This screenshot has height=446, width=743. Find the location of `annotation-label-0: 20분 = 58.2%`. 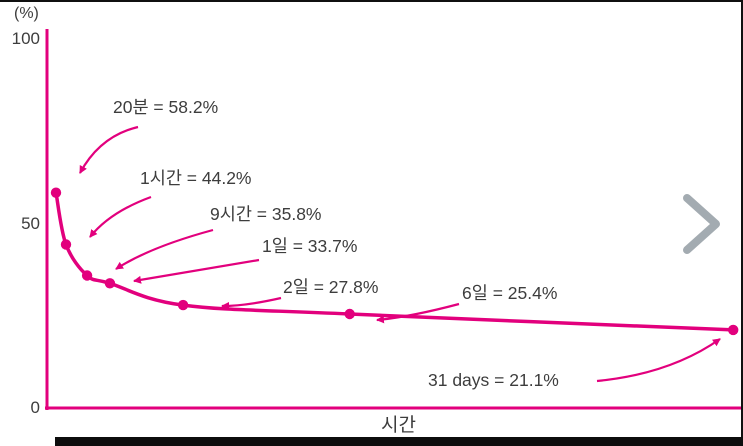

annotation-label-0: 20분 = 58.2% is located at coordinates (165, 107).